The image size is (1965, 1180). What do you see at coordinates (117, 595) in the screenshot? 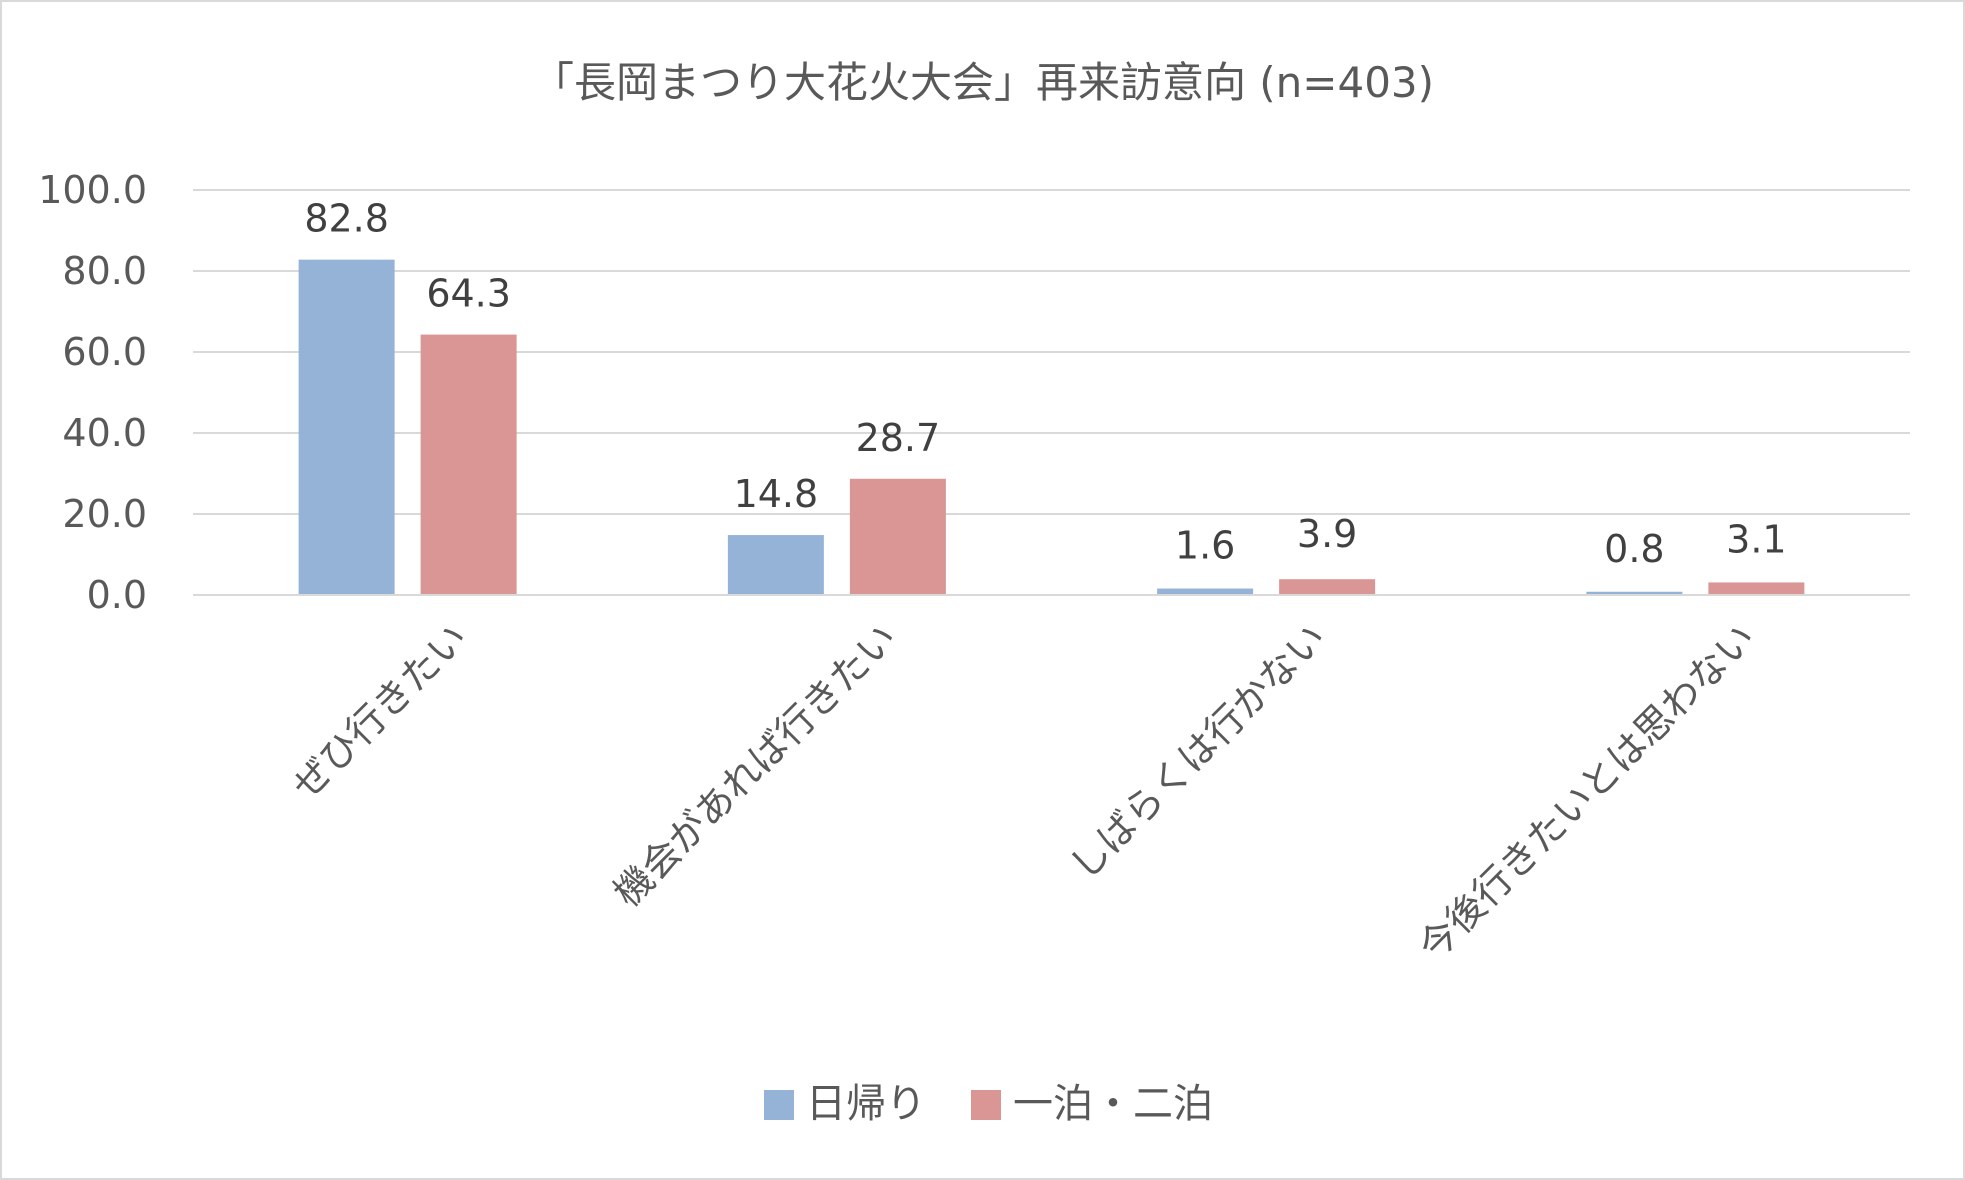
I see `y-tick-label: 0.0` at bounding box center [117, 595].